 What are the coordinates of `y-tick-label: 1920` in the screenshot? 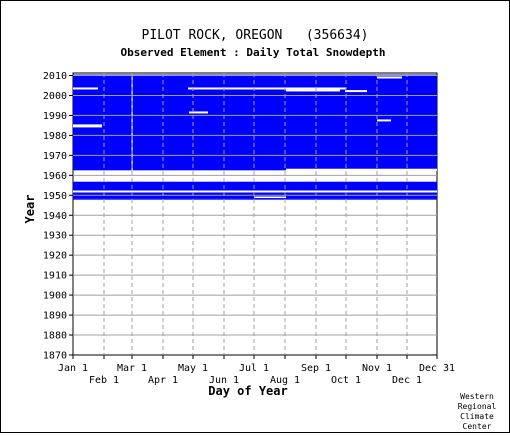 It's located at (55, 256).